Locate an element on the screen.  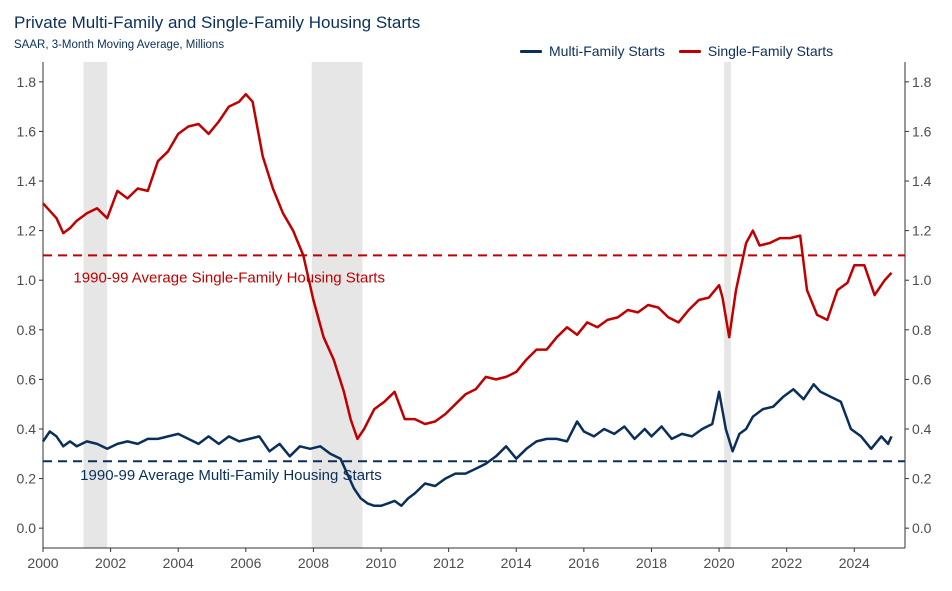
y-tick-label-left: 0.2 is located at coordinates (27, 479).